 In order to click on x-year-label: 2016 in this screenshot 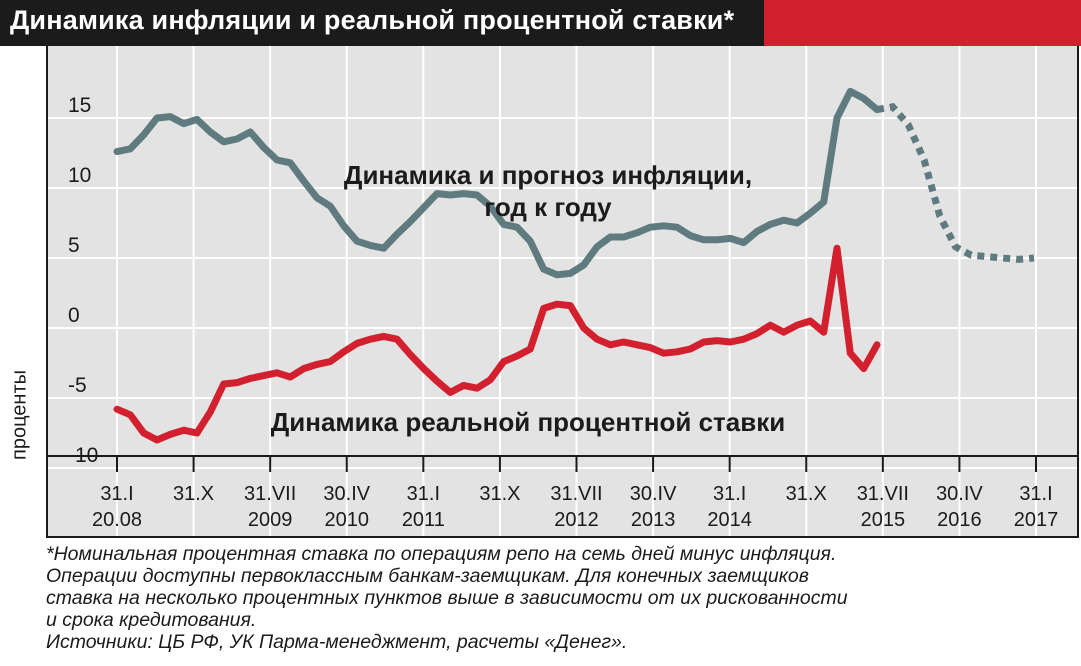, I will do `click(959, 520)`.